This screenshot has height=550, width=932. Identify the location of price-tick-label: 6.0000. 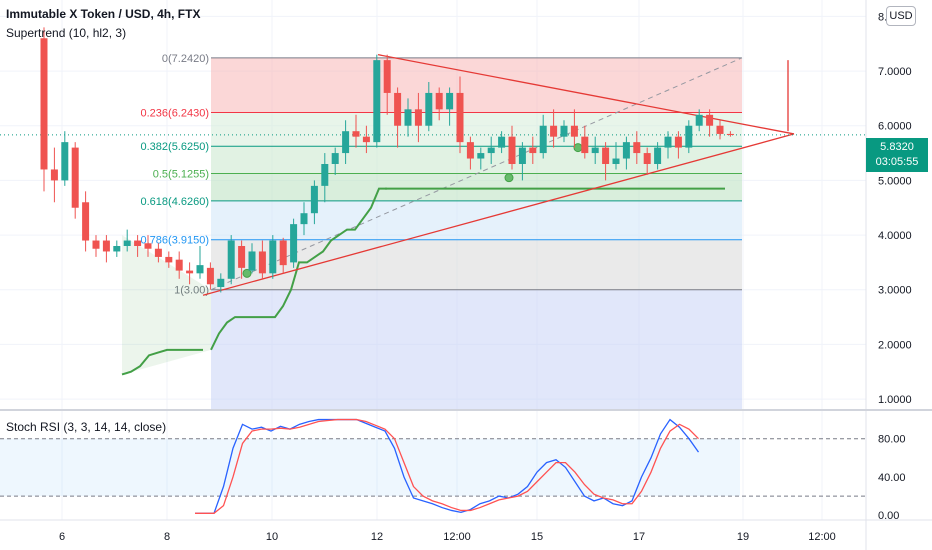
(895, 127).